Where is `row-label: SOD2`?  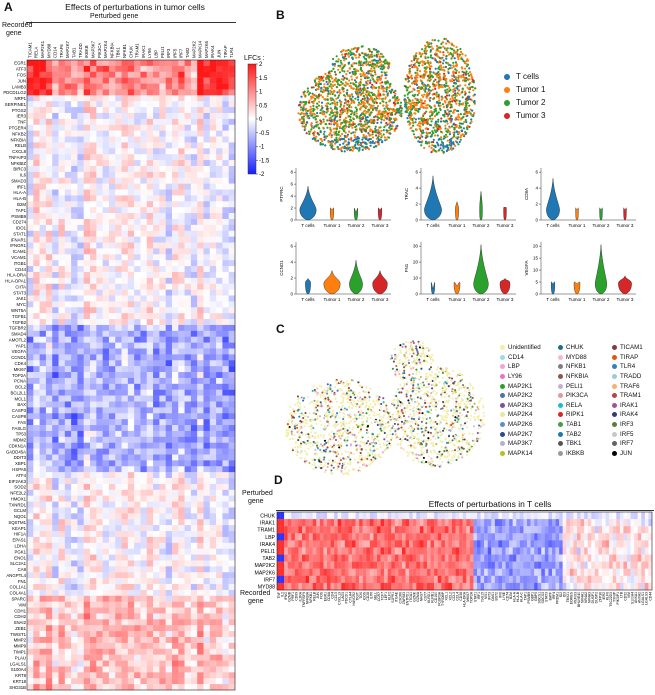 row-label: SOD2 is located at coordinates (20, 487).